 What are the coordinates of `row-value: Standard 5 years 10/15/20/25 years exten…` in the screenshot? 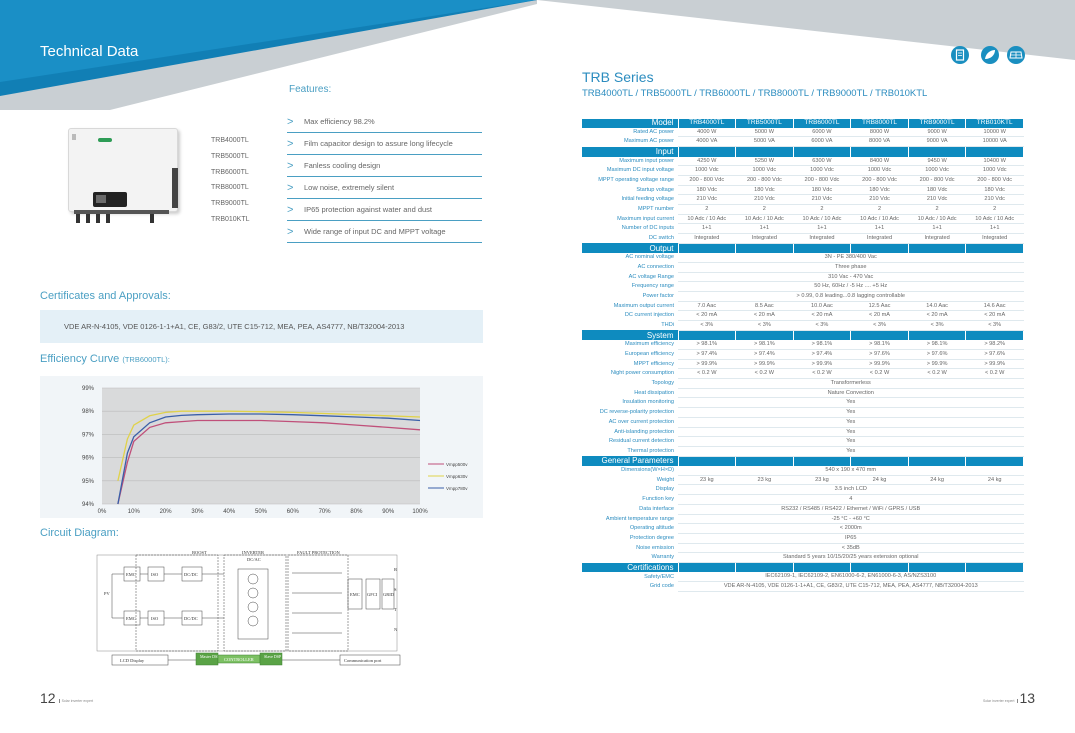 It's located at (851, 558).